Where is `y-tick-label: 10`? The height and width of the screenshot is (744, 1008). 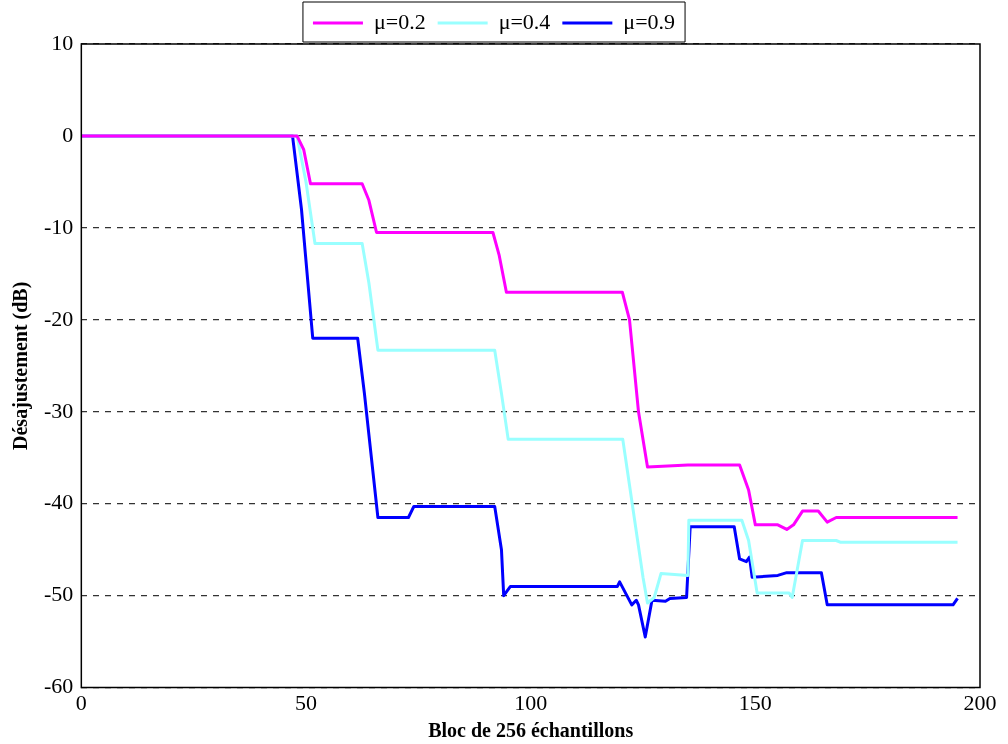
y-tick-label: 10 is located at coordinates (62, 42).